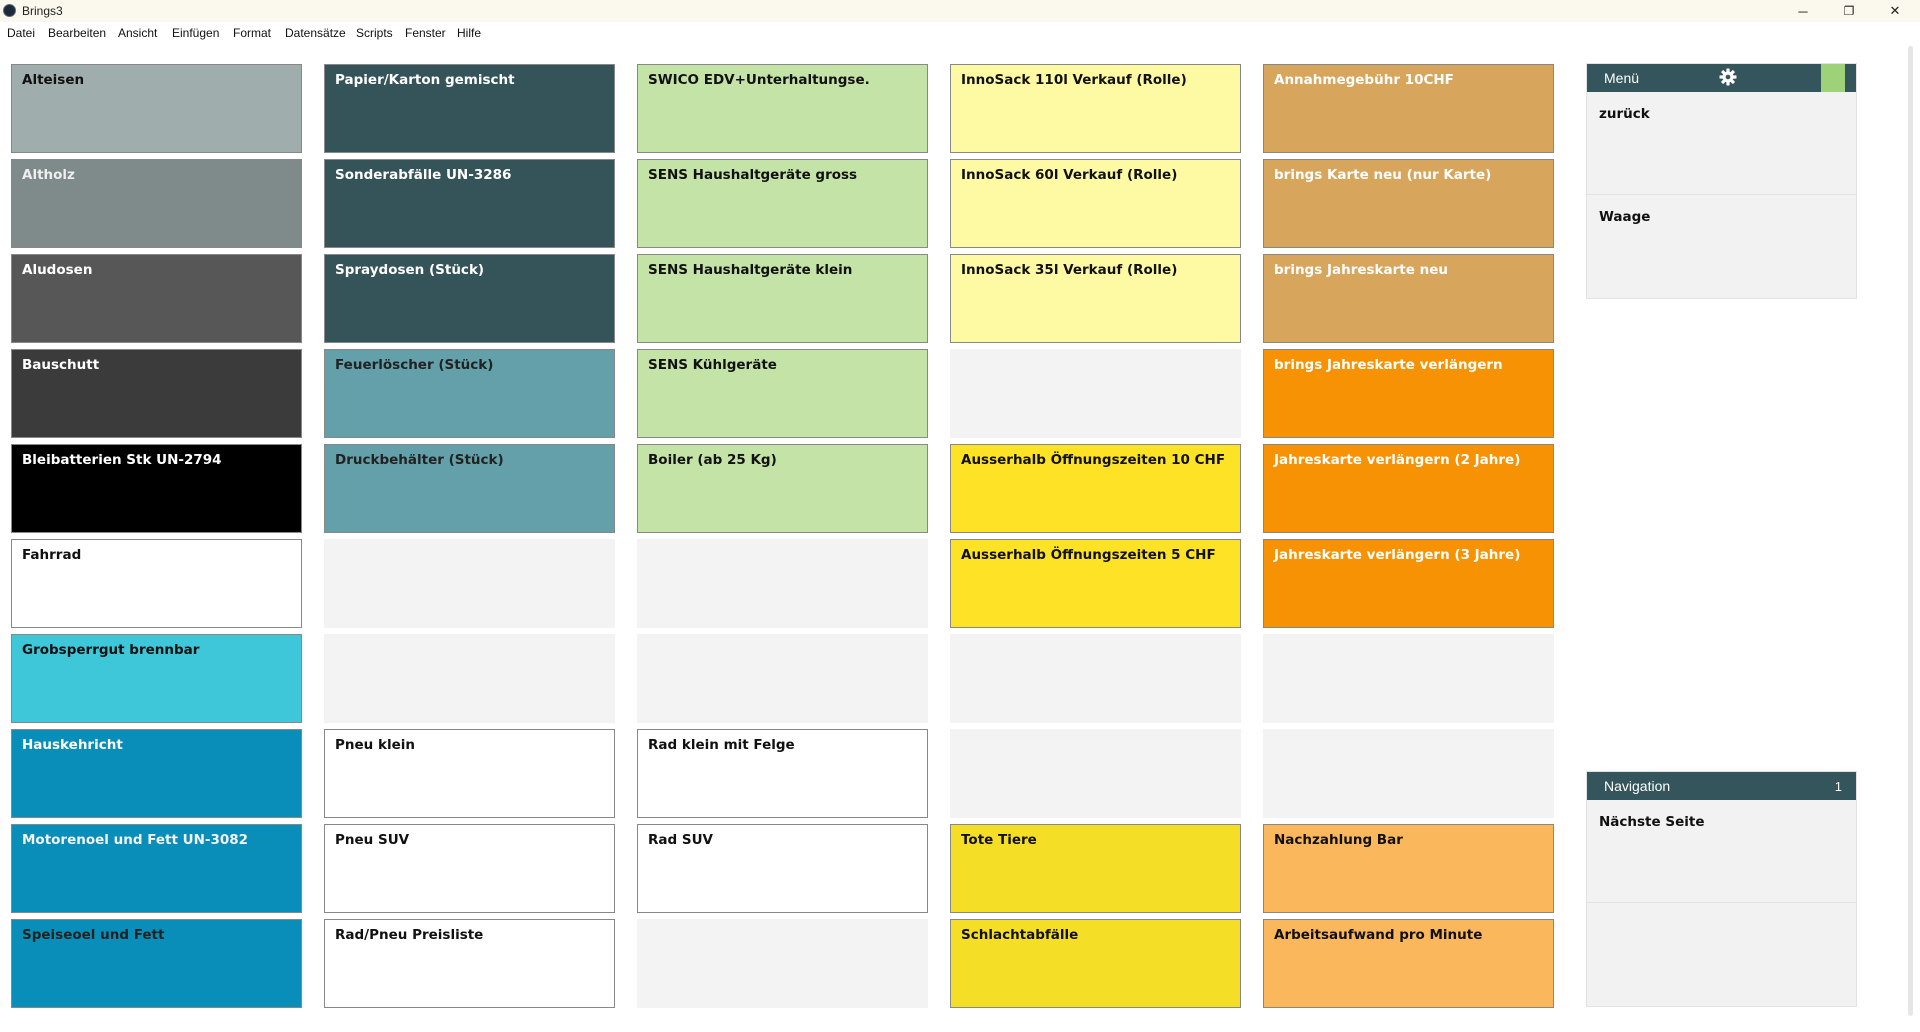 Image resolution: width=1920 pixels, height=1032 pixels. What do you see at coordinates (469, 33) in the screenshot?
I see `menu-hilfe: Hilfe` at bounding box center [469, 33].